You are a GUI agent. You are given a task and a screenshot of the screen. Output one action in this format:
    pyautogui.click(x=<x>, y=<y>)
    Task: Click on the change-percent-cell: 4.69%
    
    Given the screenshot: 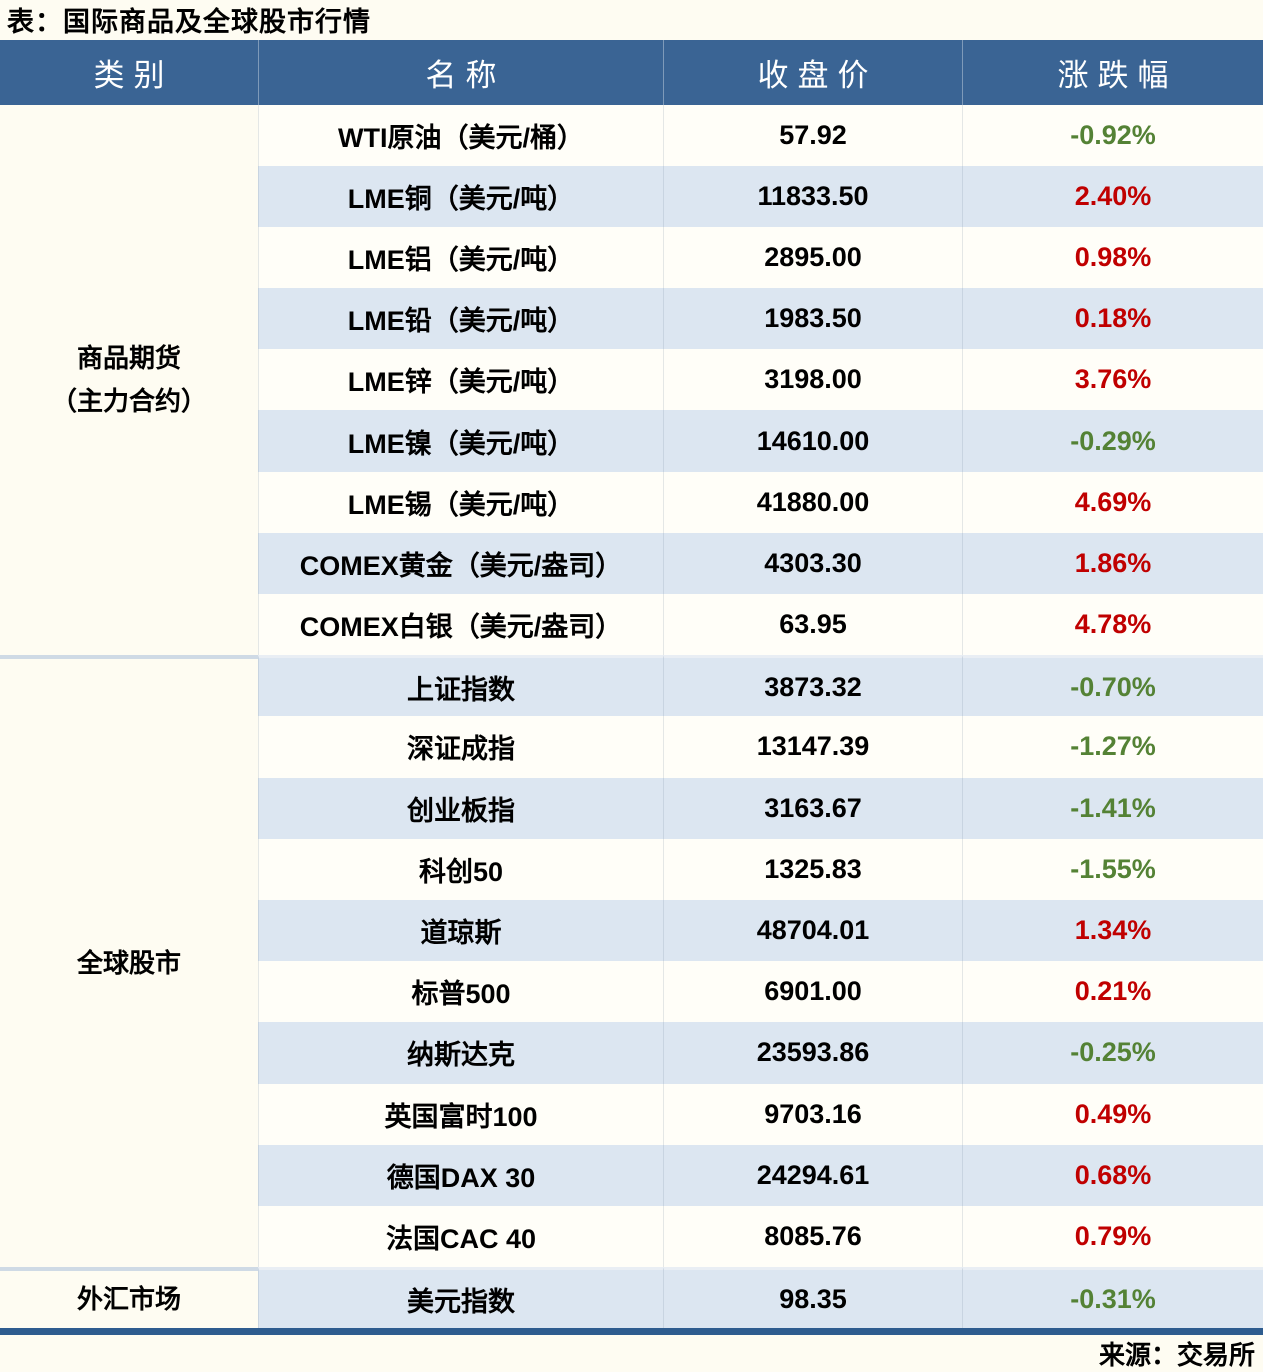 What is the action you would take?
    pyautogui.click(x=1112, y=502)
    